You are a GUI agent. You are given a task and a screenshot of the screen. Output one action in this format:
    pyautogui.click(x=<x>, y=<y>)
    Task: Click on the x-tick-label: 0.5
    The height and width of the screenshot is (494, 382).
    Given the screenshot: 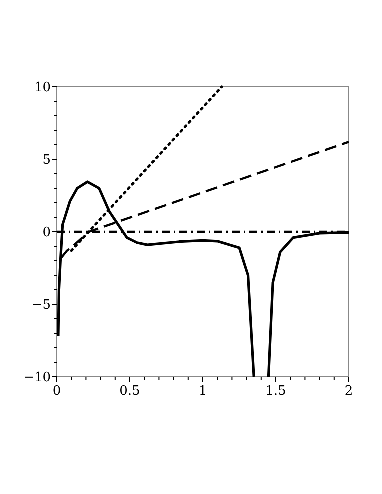 What is the action you would take?
    pyautogui.click(x=130, y=391)
    